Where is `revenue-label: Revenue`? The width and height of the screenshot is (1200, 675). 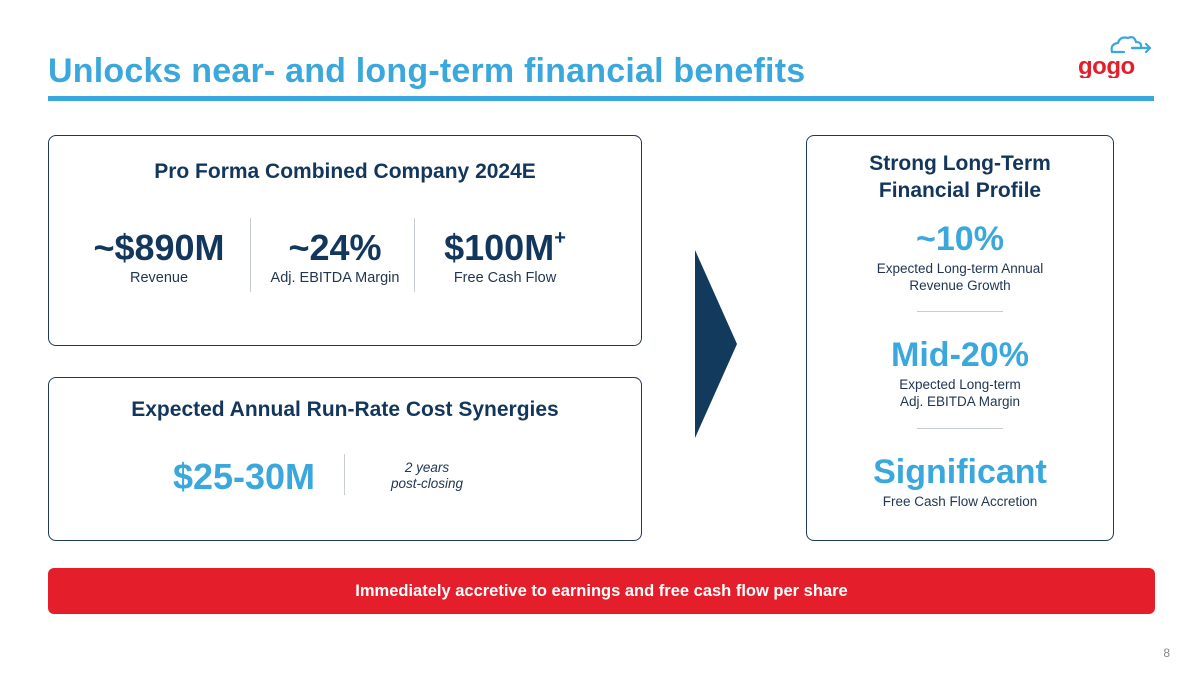
revenue-label: Revenue is located at coordinates (159, 278).